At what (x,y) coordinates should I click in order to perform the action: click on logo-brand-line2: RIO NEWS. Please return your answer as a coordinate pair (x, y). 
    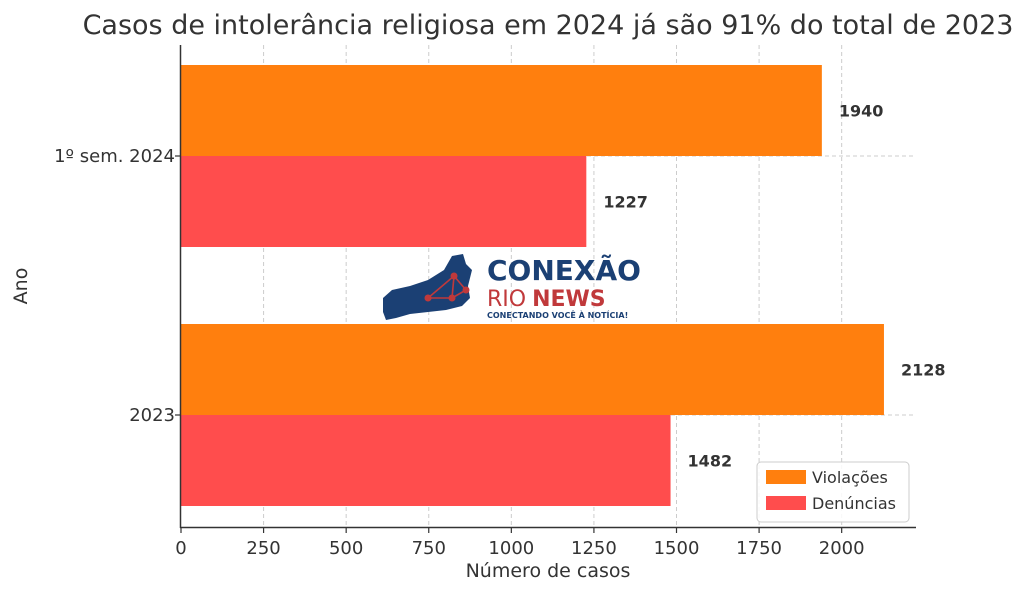
    Looking at the image, I should click on (546, 299).